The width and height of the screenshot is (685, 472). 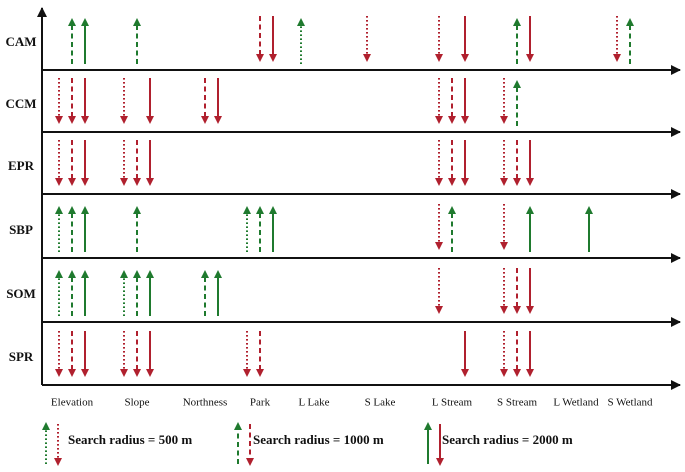 I want to click on column-label-slope: Slope, so click(x=136, y=403).